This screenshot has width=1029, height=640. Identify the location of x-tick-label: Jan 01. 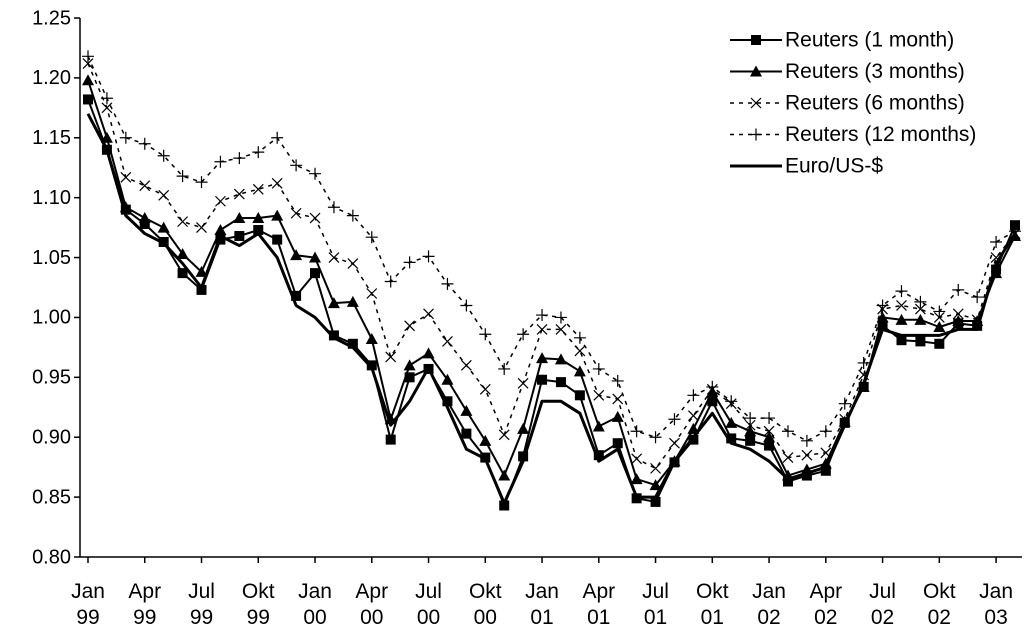
(542, 604).